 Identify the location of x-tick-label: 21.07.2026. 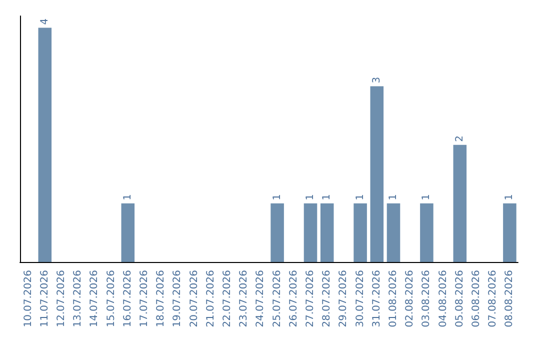
(210, 299).